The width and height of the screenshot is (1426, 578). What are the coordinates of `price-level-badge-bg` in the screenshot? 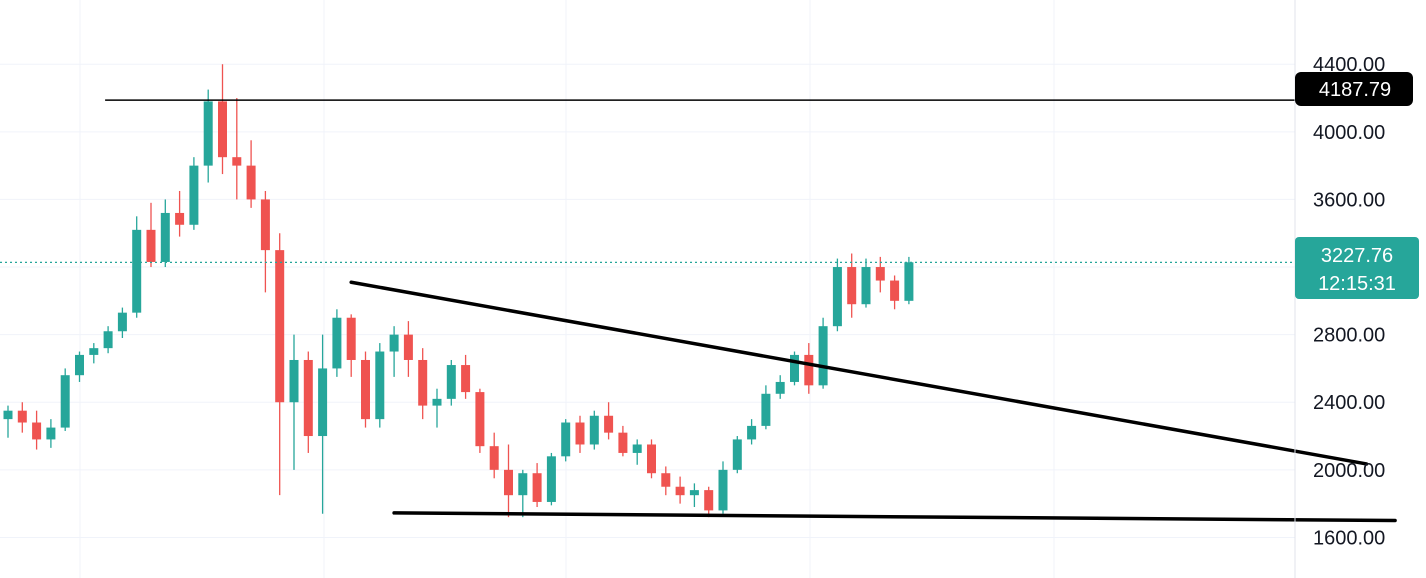 It's located at (1354, 89).